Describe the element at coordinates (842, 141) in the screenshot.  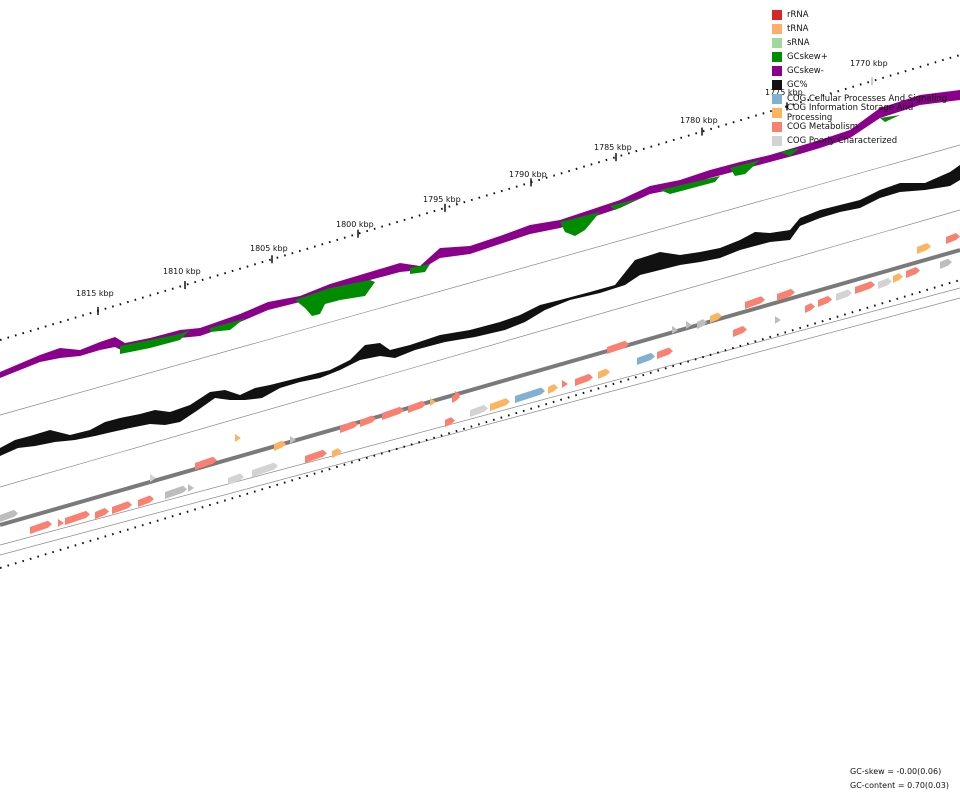
I see `legend-label: COG Poorly Characterized` at that location.